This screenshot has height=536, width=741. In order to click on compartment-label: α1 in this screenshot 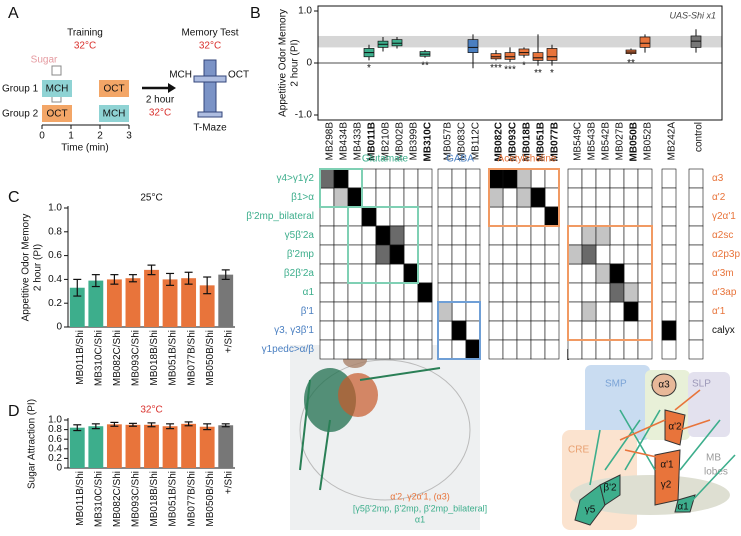, I will do `click(683, 507)`.